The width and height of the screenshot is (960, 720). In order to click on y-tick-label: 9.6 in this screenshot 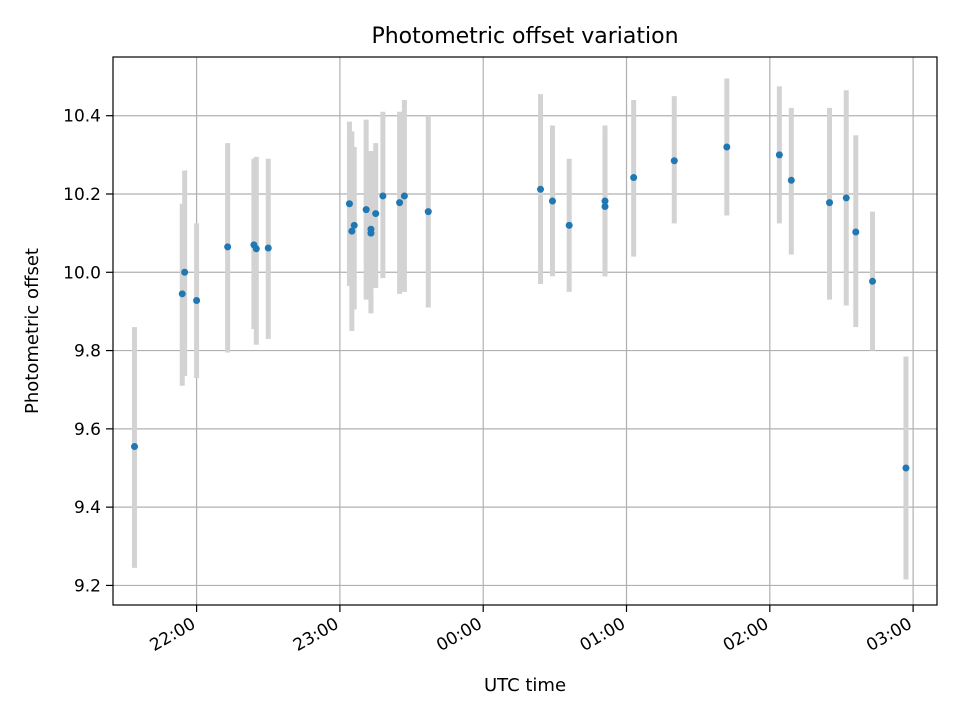, I will do `click(87, 430)`.